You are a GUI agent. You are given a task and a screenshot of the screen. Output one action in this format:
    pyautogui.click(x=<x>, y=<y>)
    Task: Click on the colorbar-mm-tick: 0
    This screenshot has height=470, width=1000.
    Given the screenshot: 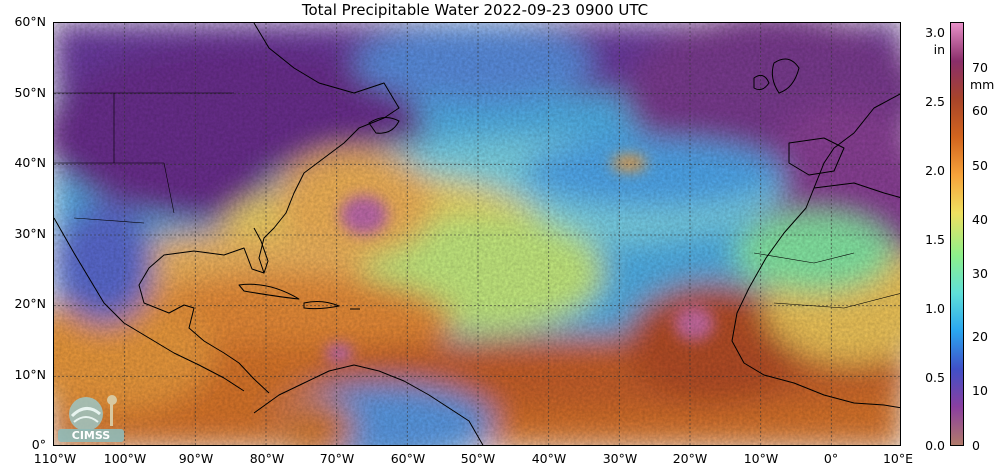 What is the action you would take?
    pyautogui.click(x=976, y=445)
    